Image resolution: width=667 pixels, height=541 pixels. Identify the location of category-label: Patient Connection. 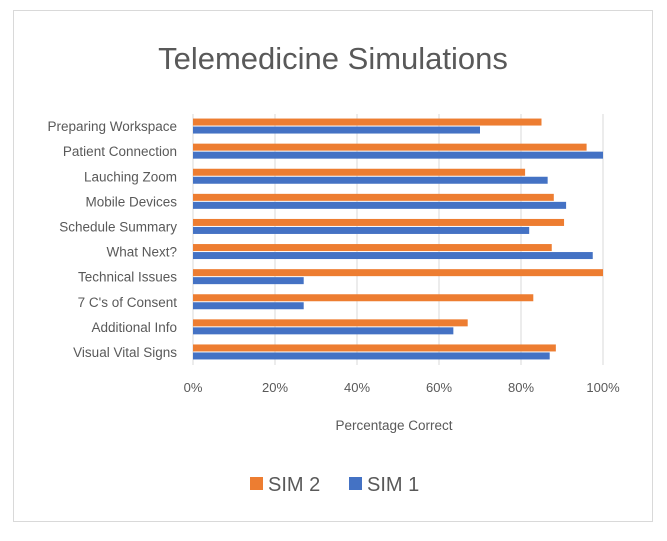
(120, 151).